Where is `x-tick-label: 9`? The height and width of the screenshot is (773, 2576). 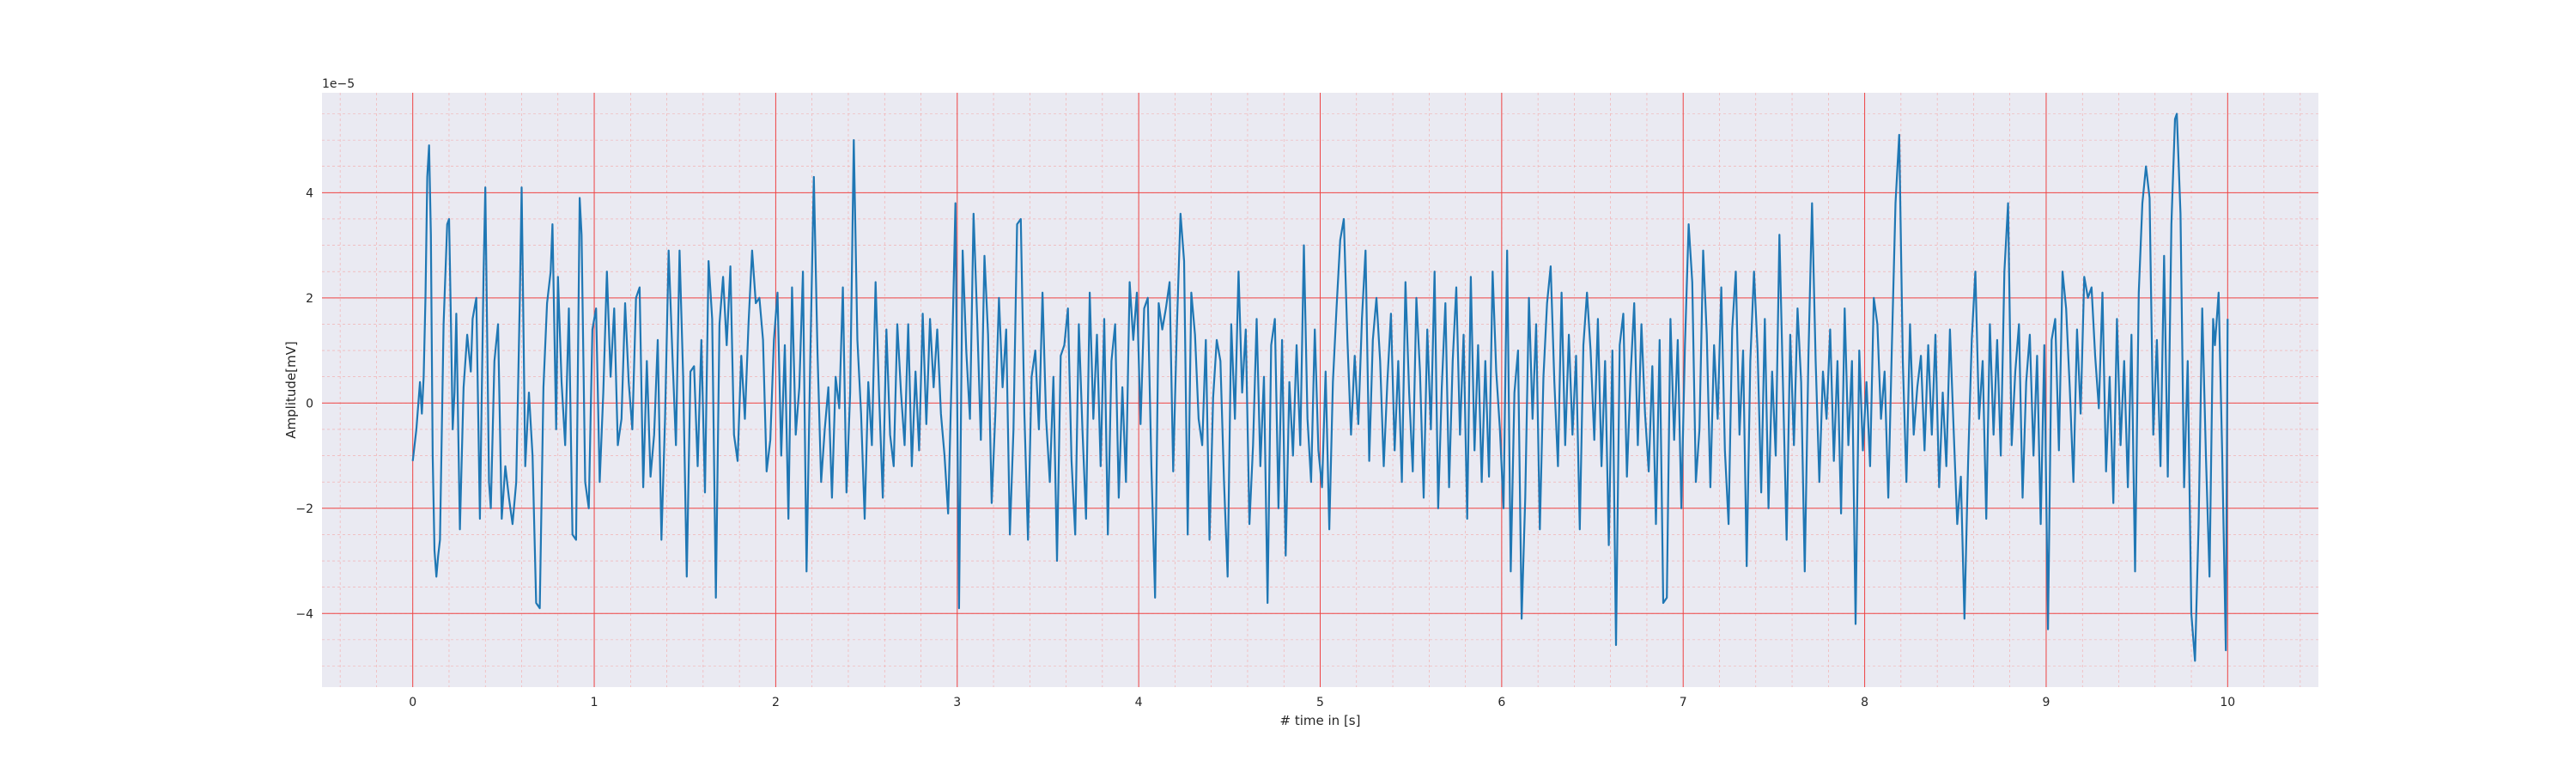 x-tick-label: 9 is located at coordinates (2046, 702).